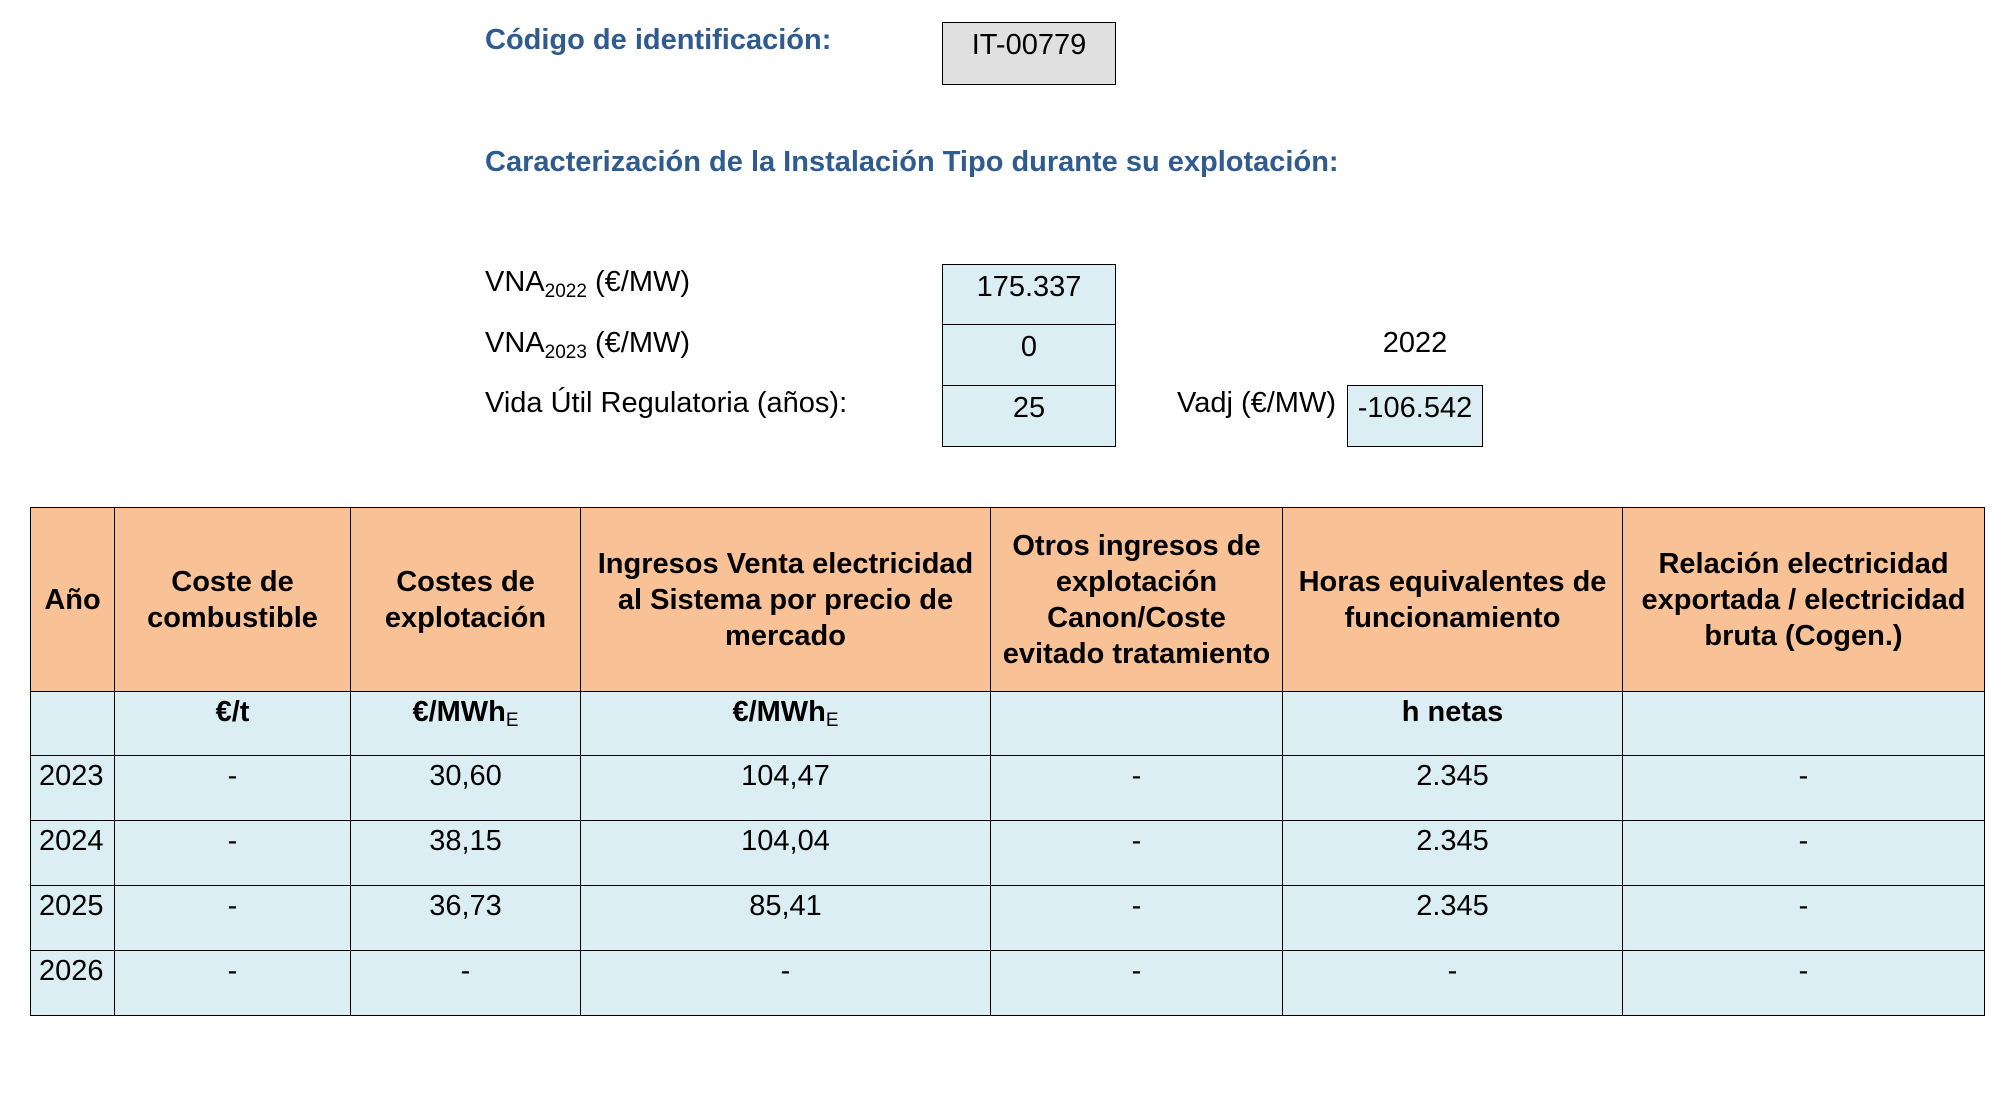 This screenshot has width=2000, height=1118. Describe the element at coordinates (72, 918) in the screenshot. I see `year-cell: 2025` at that location.